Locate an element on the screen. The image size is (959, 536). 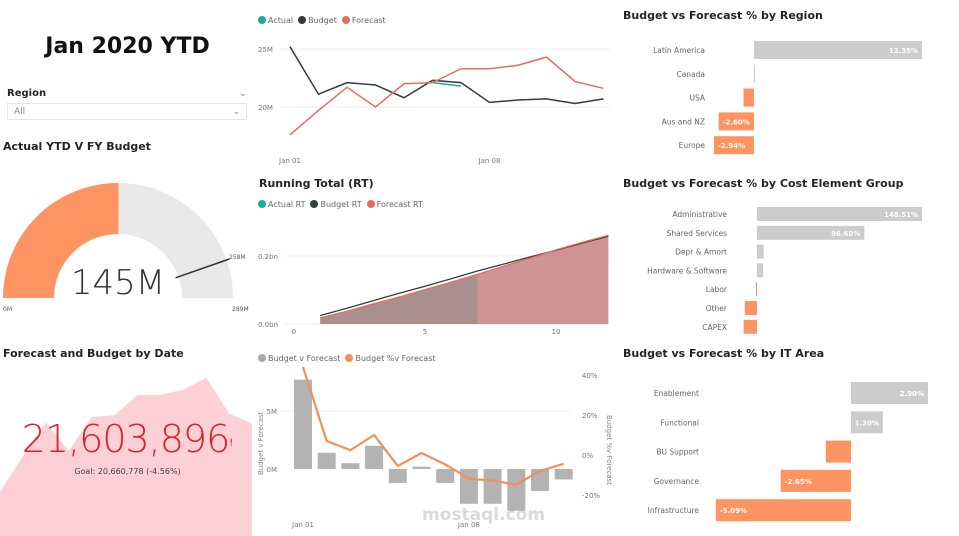
category-label: Latin America is located at coordinates (679, 50).